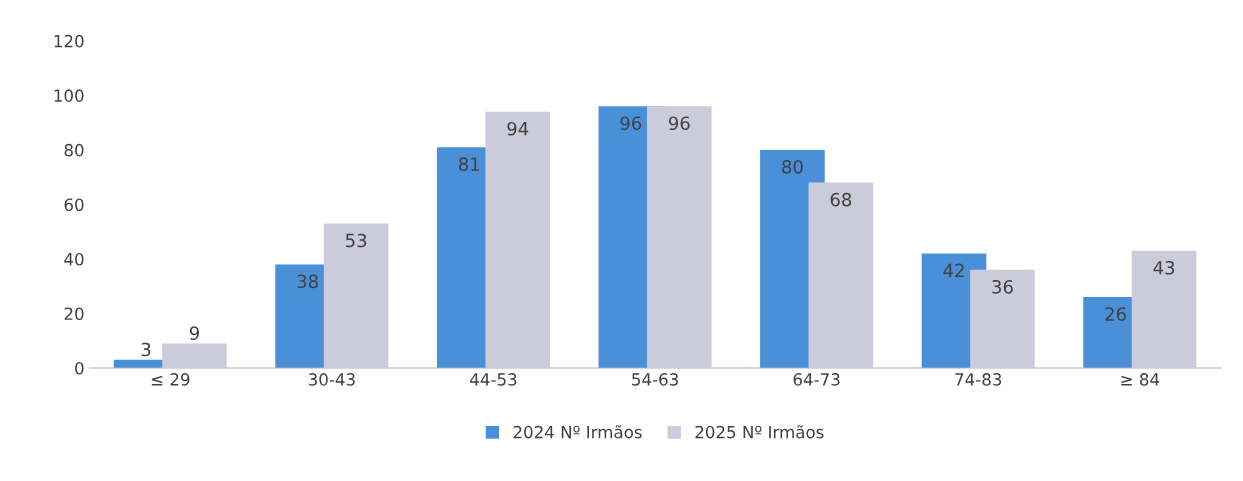 The image size is (1243, 481). What do you see at coordinates (655, 379) in the screenshot?
I see `x-tick-label: 54-63` at bounding box center [655, 379].